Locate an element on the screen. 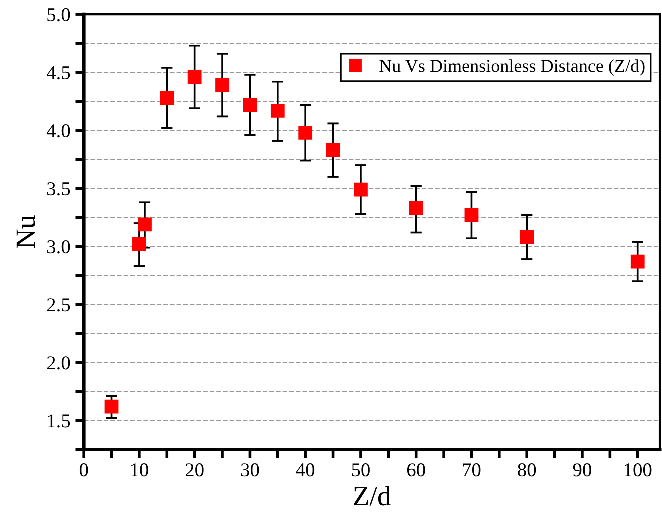 Image resolution: width=662 pixels, height=520 pixels. x-tick-label: 30 is located at coordinates (250, 470).